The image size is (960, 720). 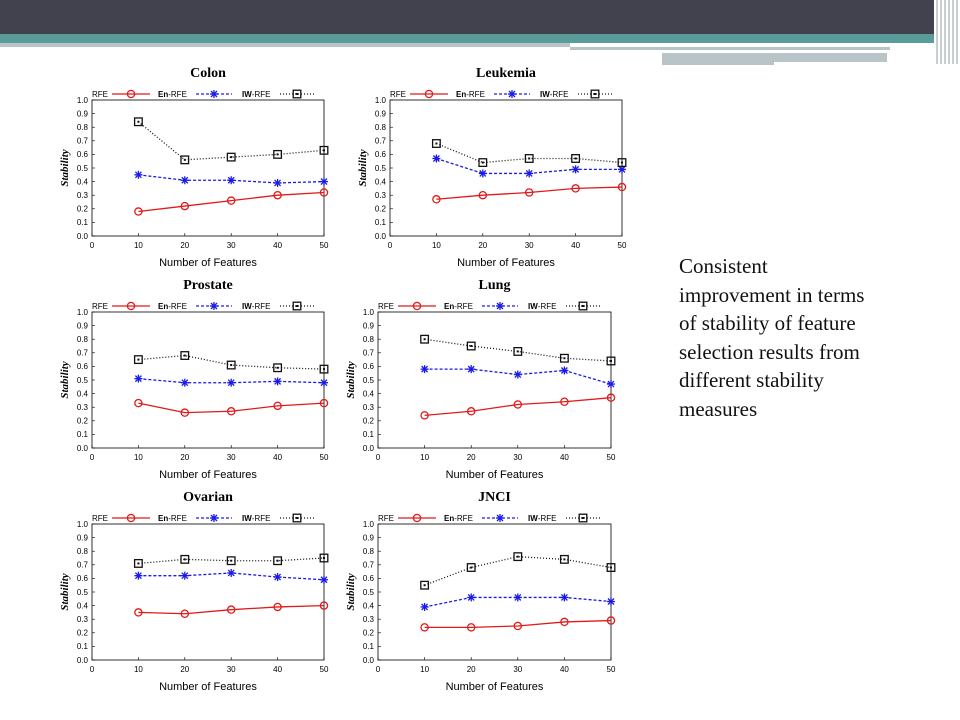 I want to click on series-line, so click(x=231, y=362).